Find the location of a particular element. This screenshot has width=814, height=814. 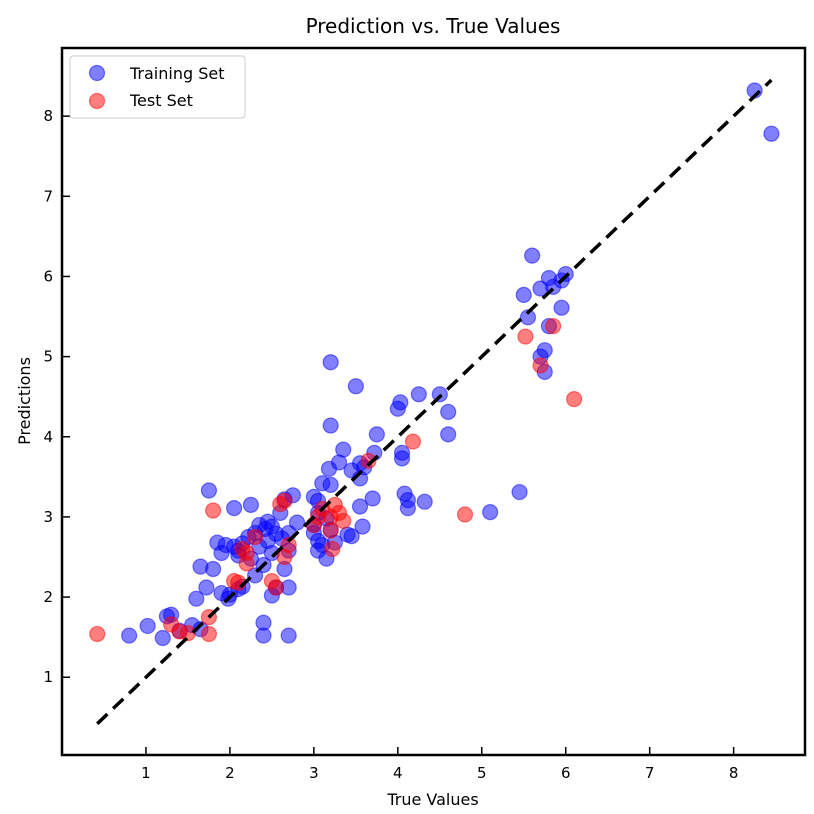

y-tick-label: 8 is located at coordinates (48, 116).